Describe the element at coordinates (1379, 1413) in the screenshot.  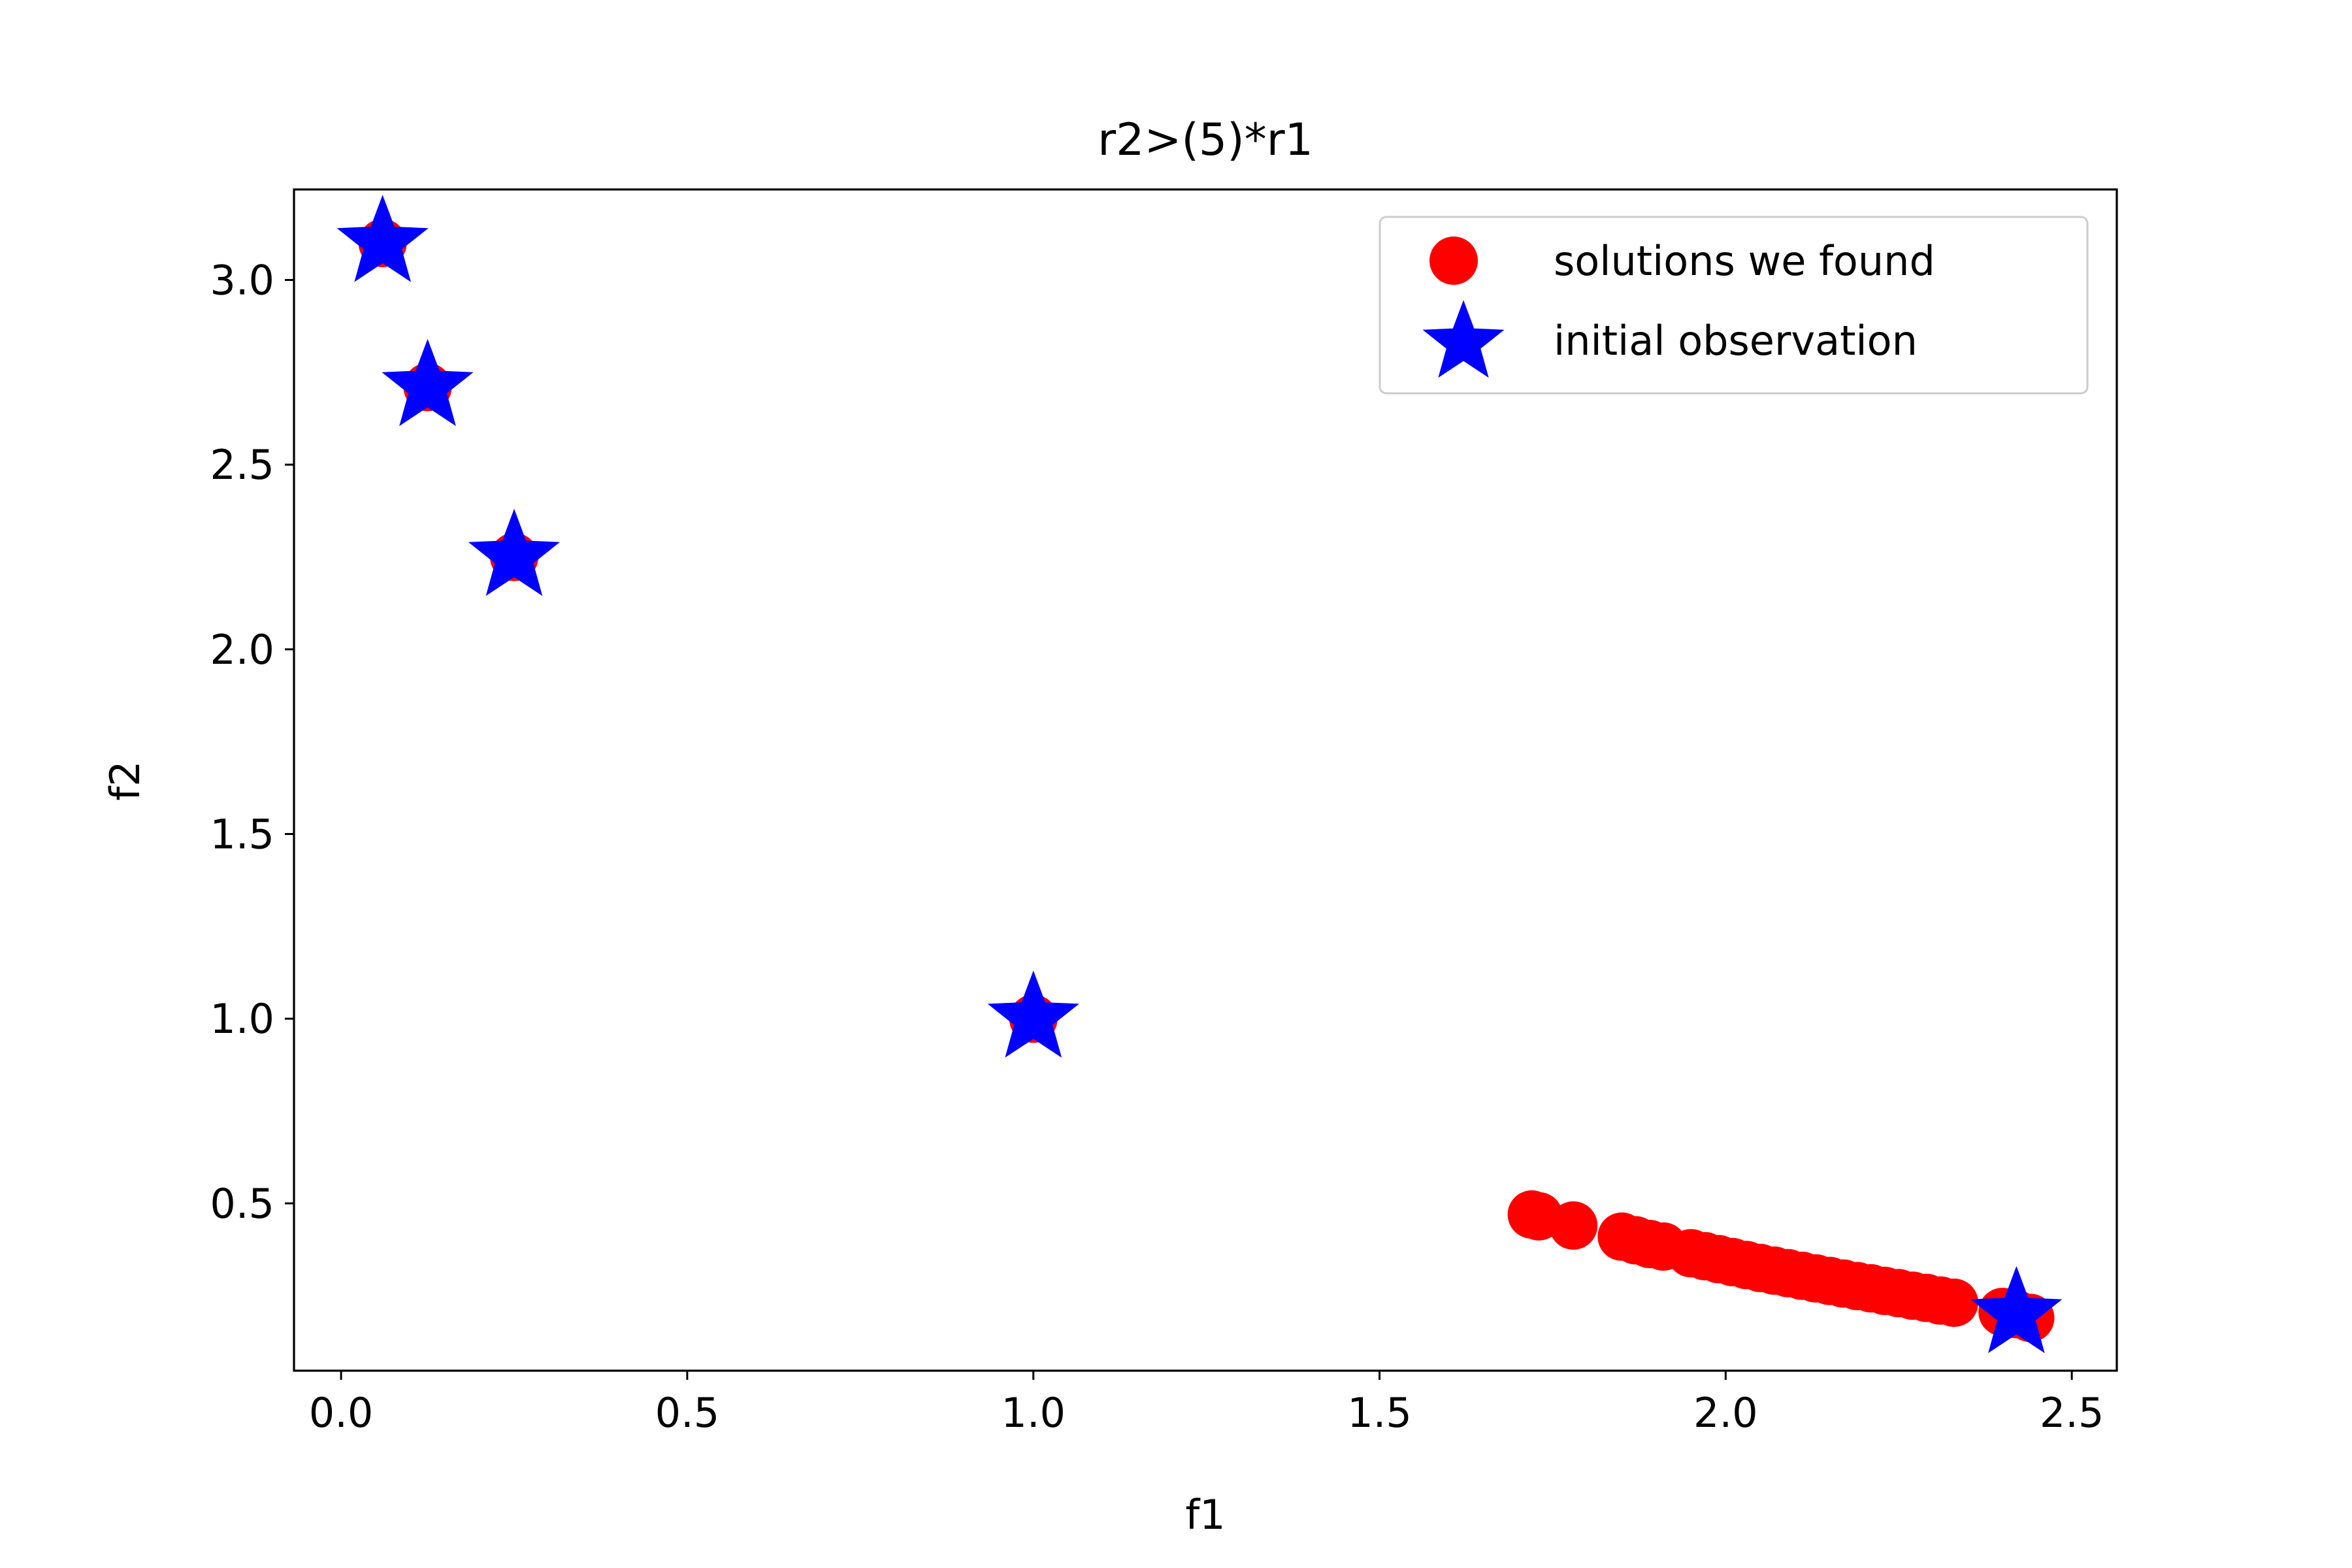
I see `x-tick-label: 1.5` at that location.